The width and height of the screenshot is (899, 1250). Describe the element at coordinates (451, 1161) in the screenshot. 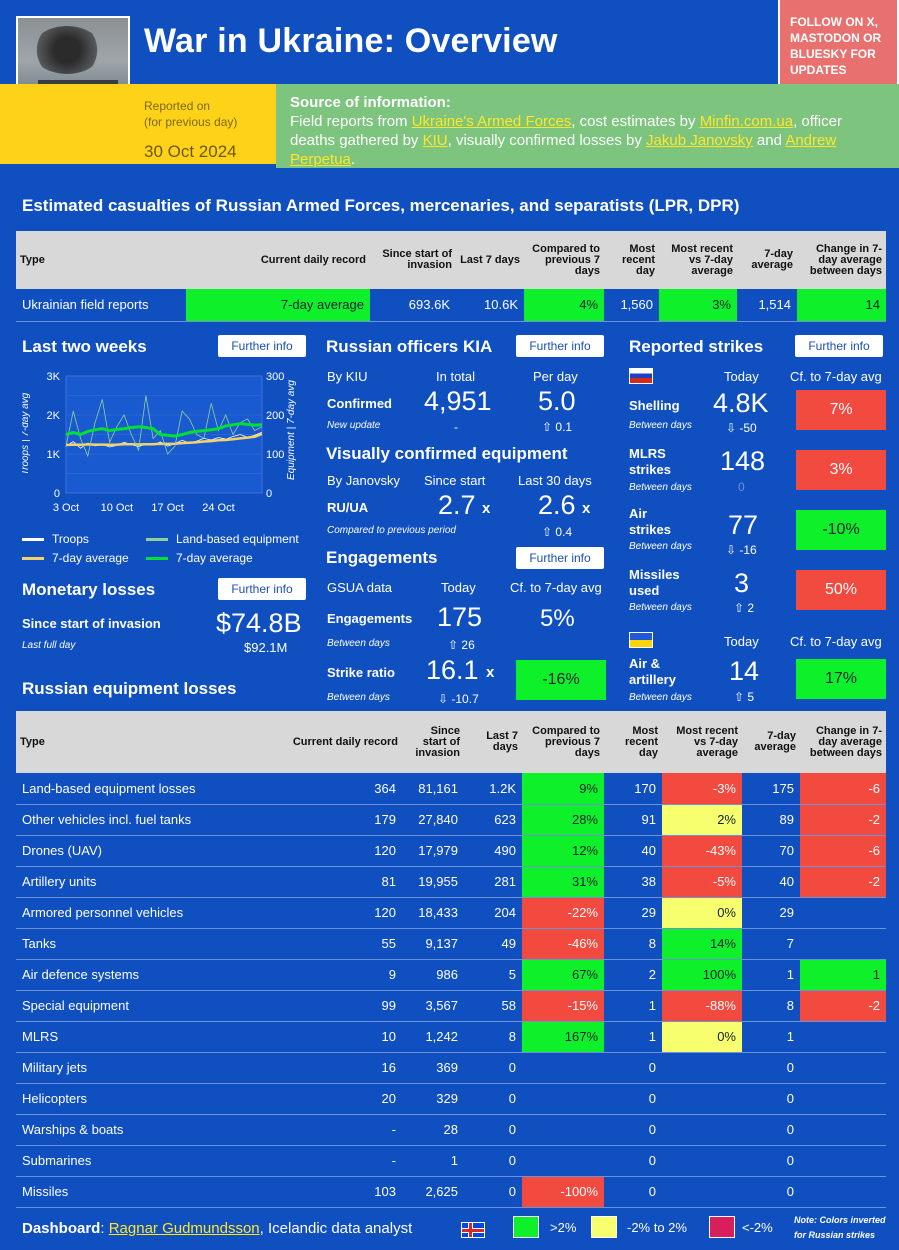

I see `table-row: Submarines -1 0 0 0` at that location.